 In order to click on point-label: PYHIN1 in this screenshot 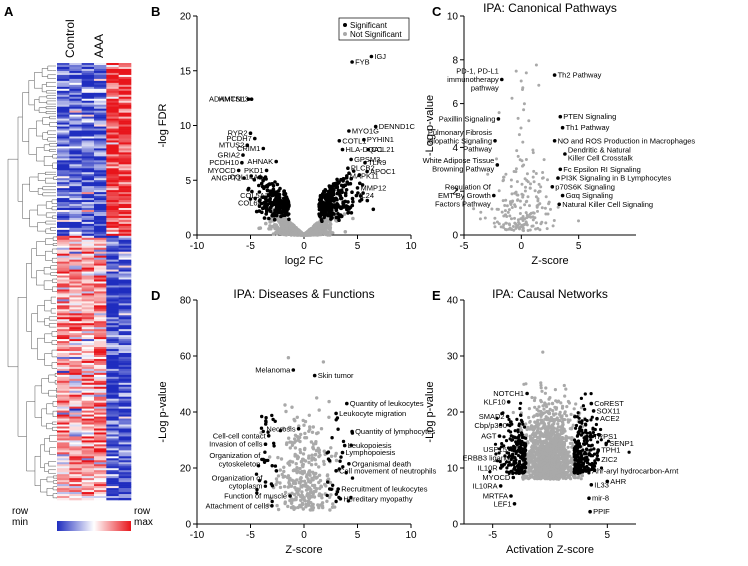, I will do `click(380, 139)`.